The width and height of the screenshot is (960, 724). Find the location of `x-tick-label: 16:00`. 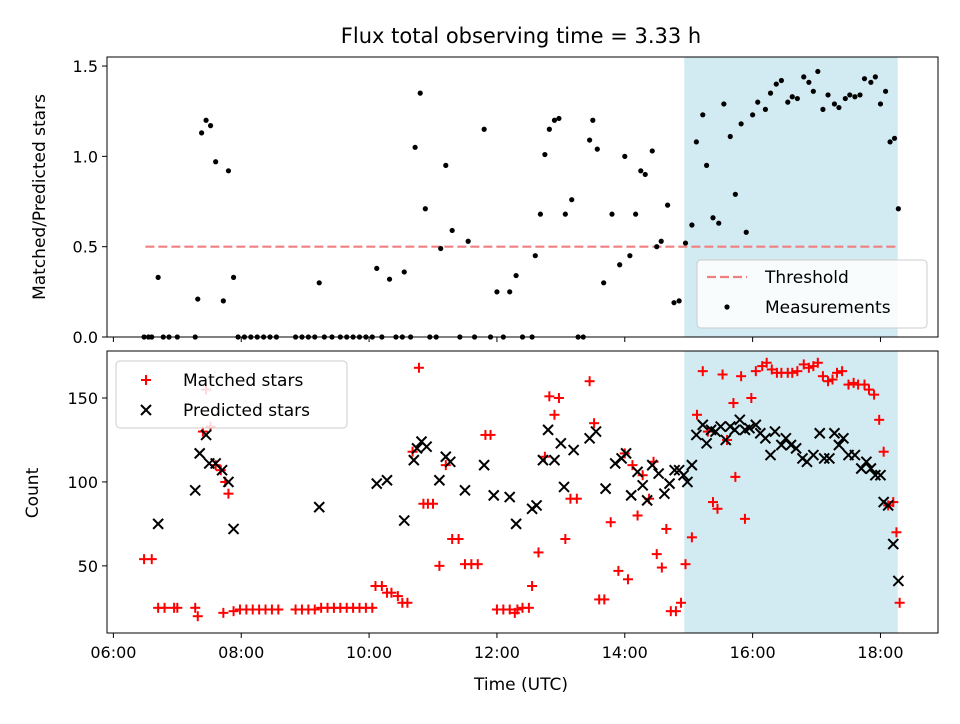

x-tick-label: 16:00 is located at coordinates (753, 652).